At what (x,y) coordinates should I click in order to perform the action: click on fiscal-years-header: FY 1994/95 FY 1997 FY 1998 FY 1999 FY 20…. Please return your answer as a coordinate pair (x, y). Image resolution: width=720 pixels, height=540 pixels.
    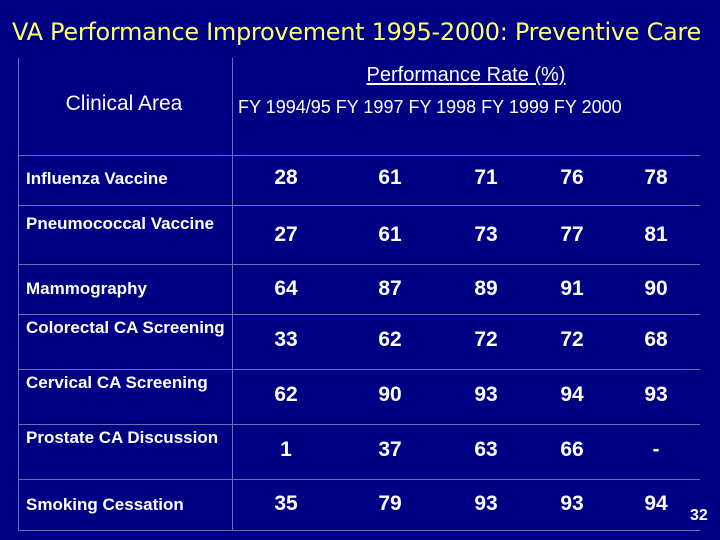
    Looking at the image, I should click on (430, 107).